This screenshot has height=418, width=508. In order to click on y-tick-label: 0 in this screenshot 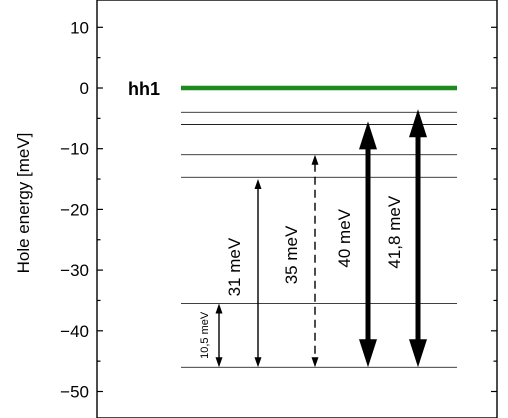, I will do `click(84, 88)`.